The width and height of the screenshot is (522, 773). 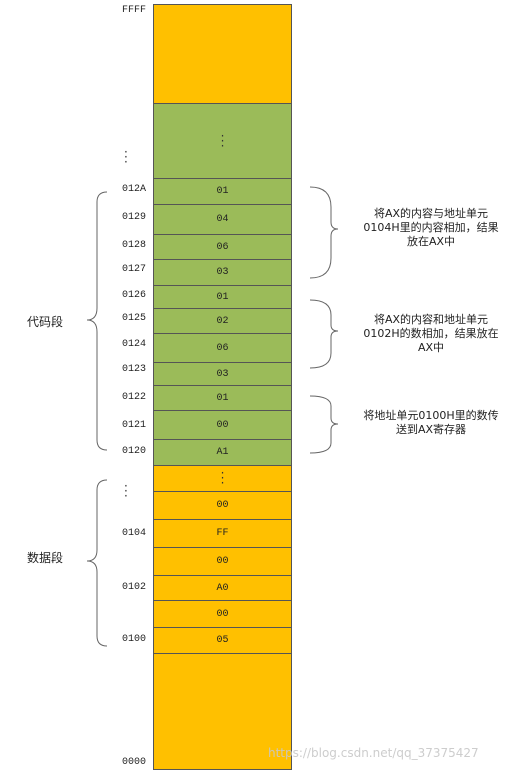 I want to click on address-label: 0100, so click(x=133, y=639).